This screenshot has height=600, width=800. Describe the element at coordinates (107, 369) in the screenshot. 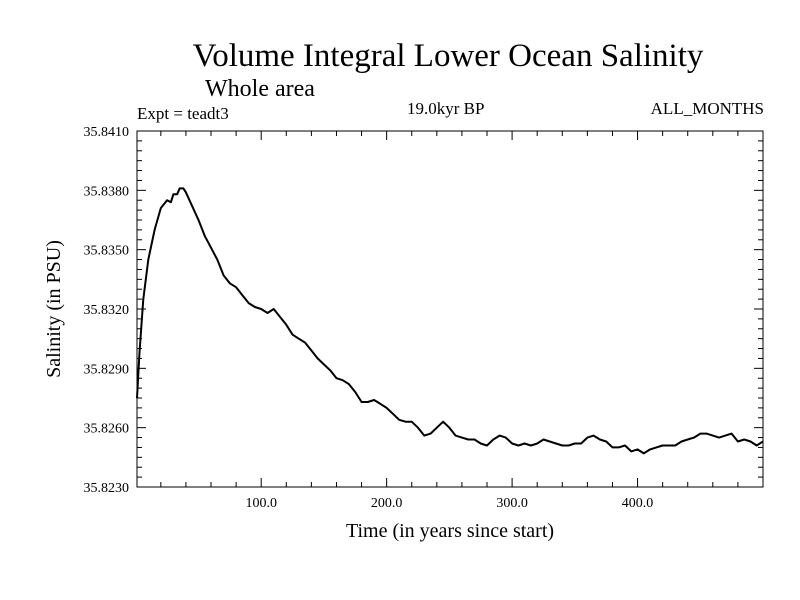

I see `y-tick-label: 35.8290` at that location.